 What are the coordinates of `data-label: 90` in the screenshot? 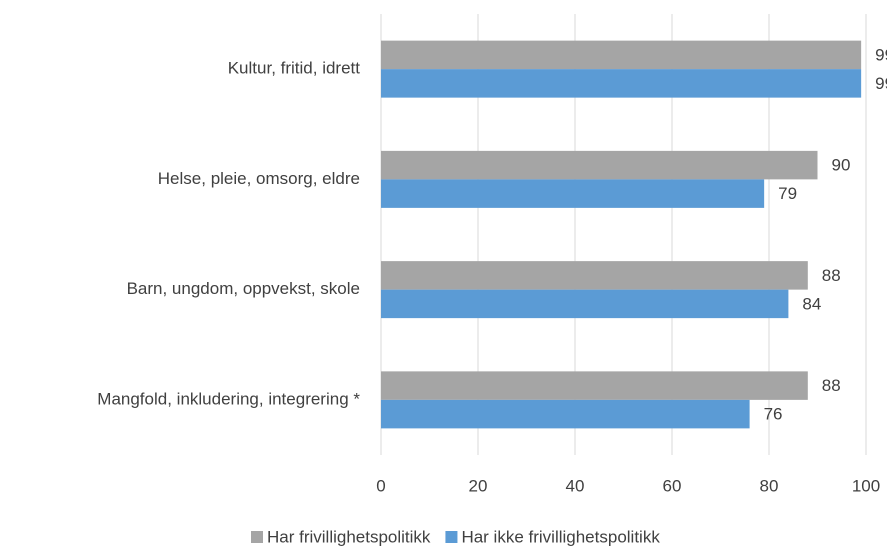 It's located at (841, 165).